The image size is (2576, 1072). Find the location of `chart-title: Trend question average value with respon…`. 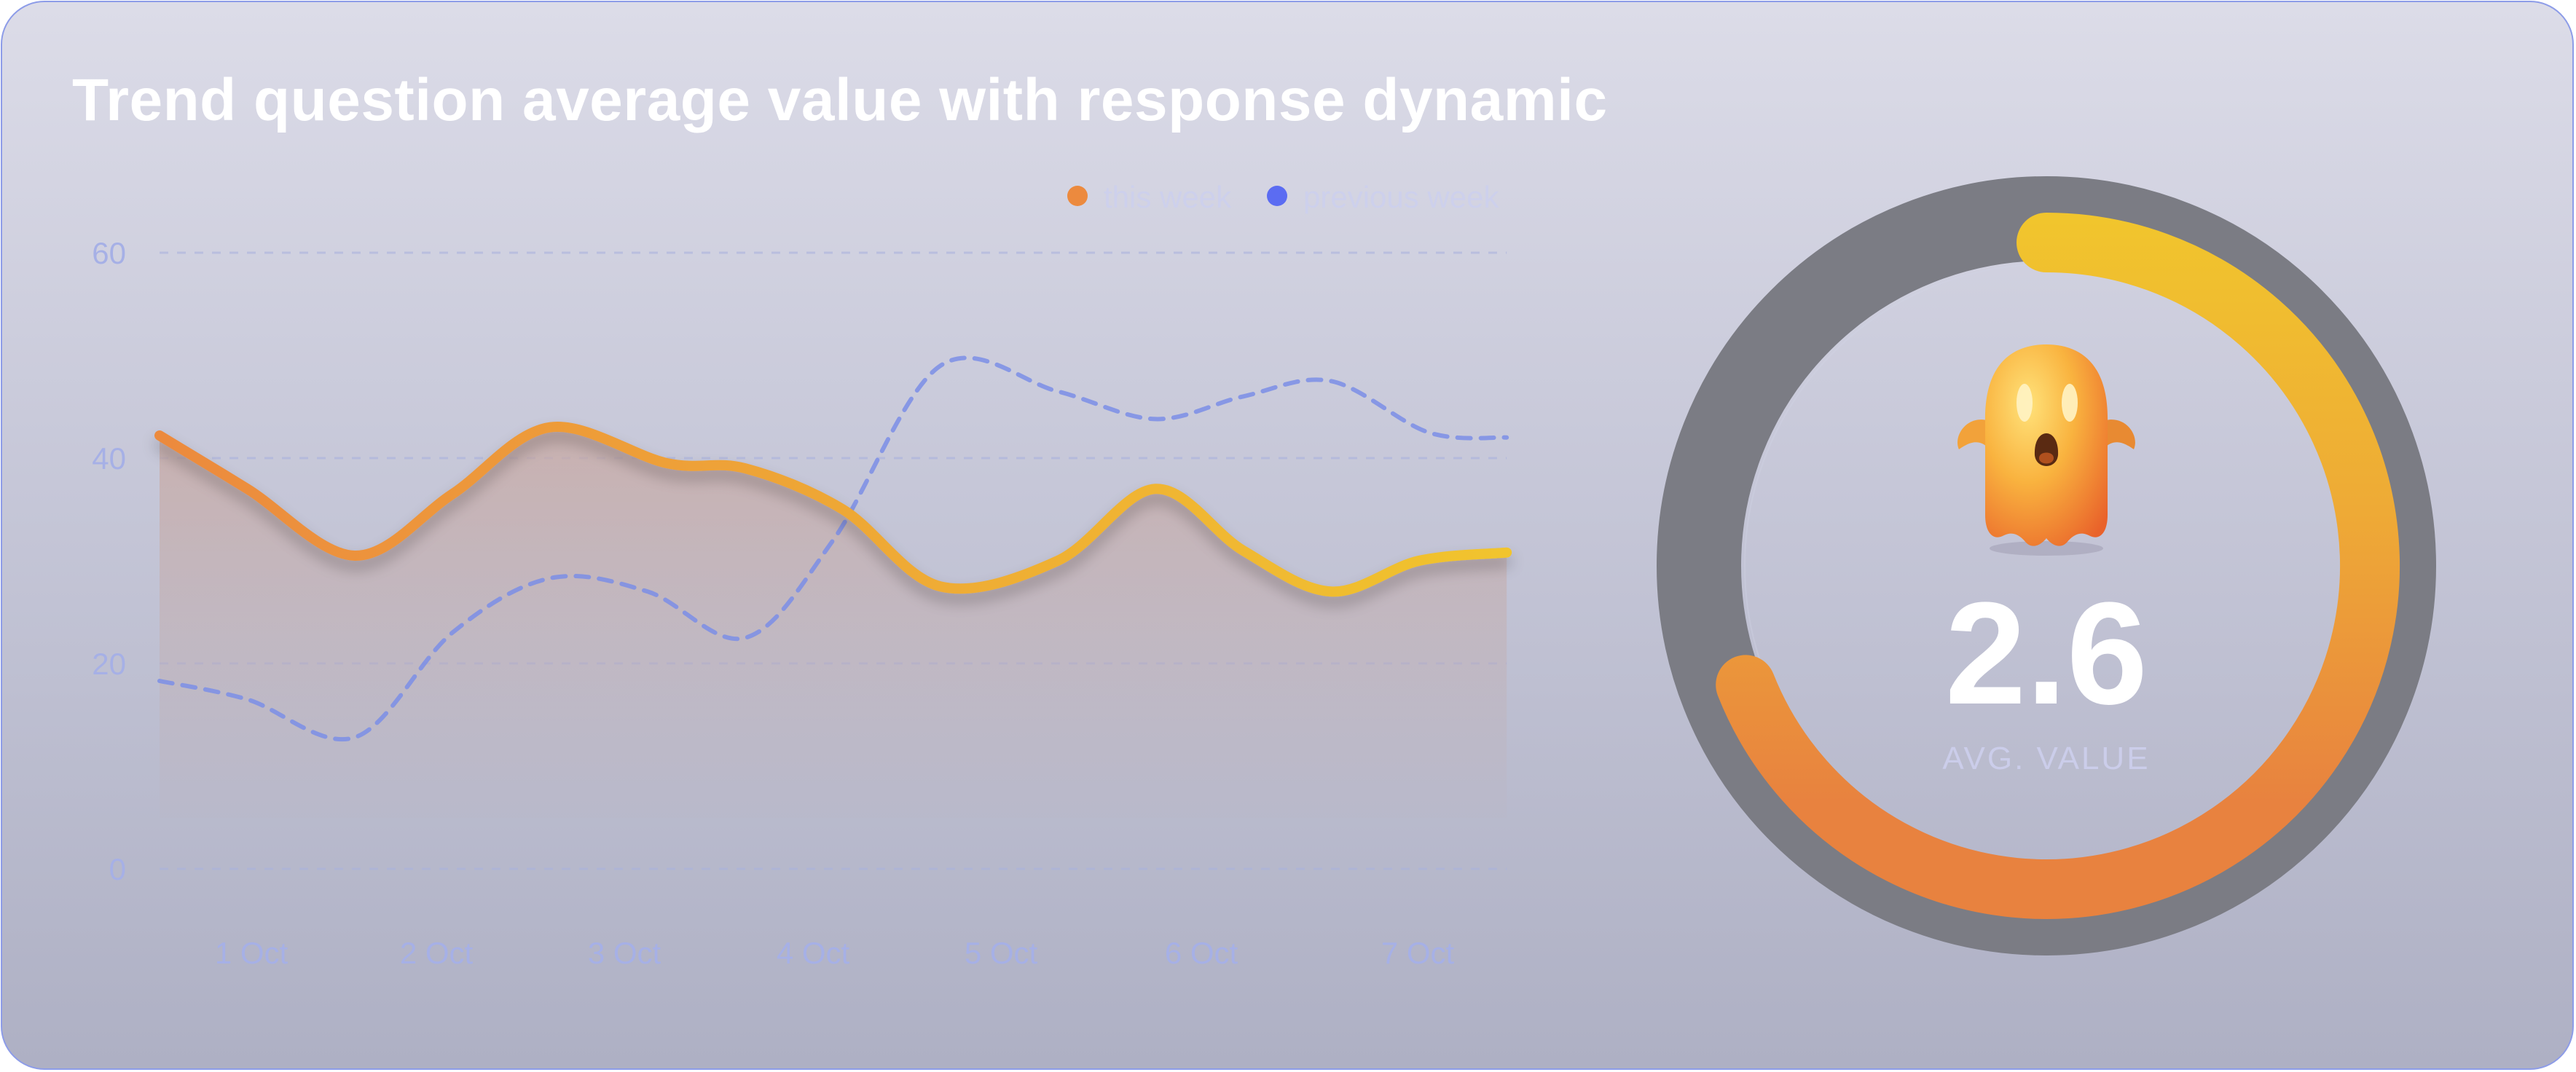

chart-title: Trend question average value with respon… is located at coordinates (840, 100).